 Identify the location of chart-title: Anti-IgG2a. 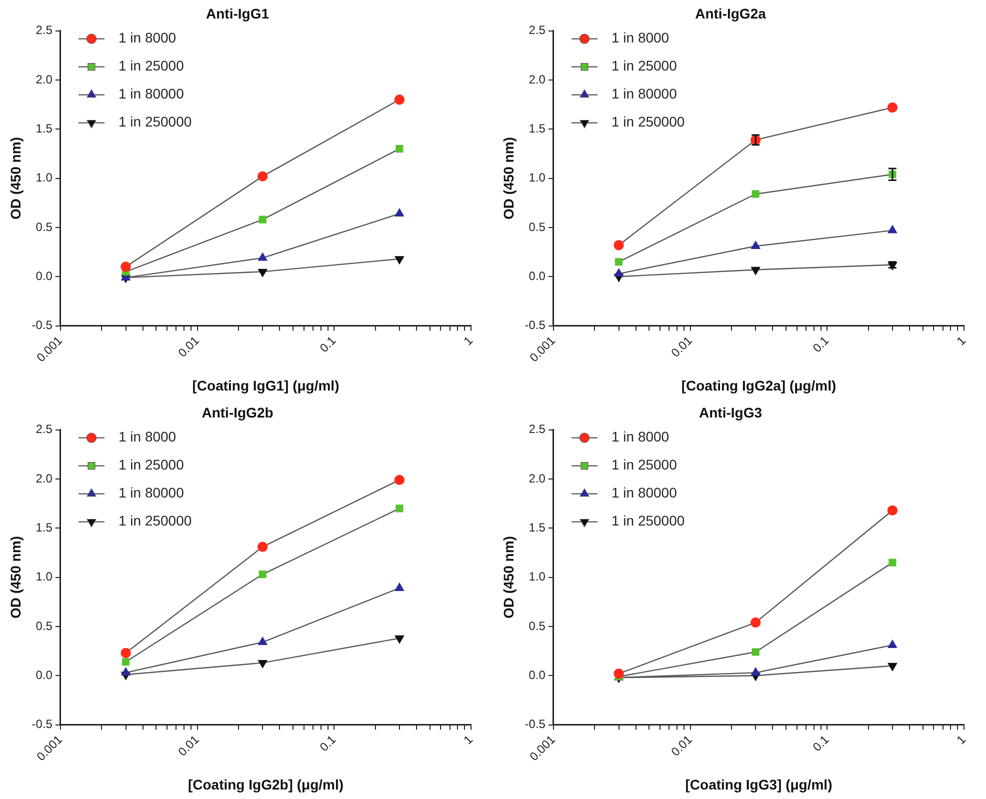
(730, 13).